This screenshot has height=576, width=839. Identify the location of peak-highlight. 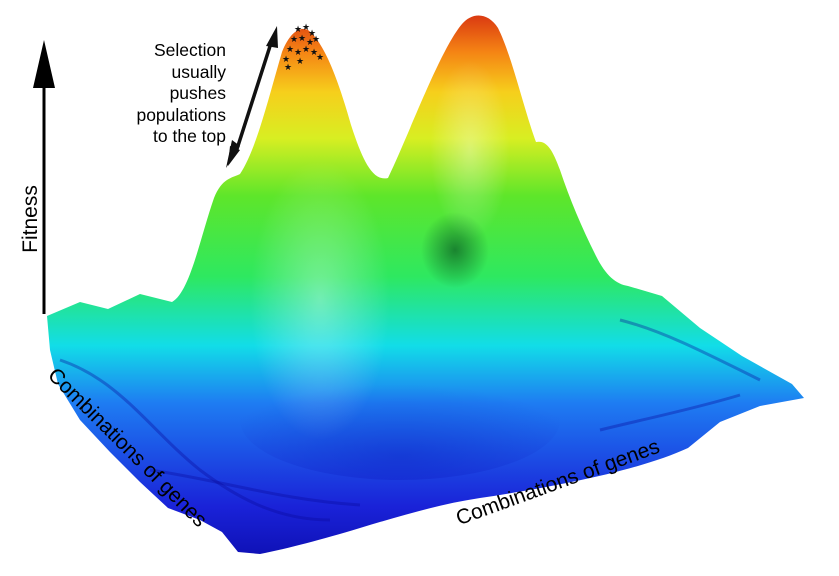
(470, 150).